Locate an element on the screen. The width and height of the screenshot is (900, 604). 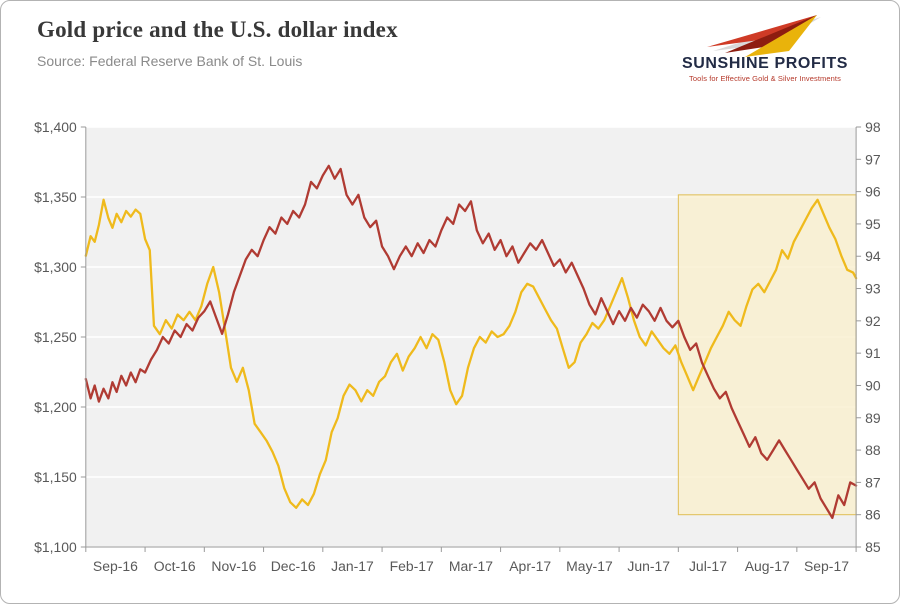
x-axis-tick-label: Jan-17 is located at coordinates (352, 566).